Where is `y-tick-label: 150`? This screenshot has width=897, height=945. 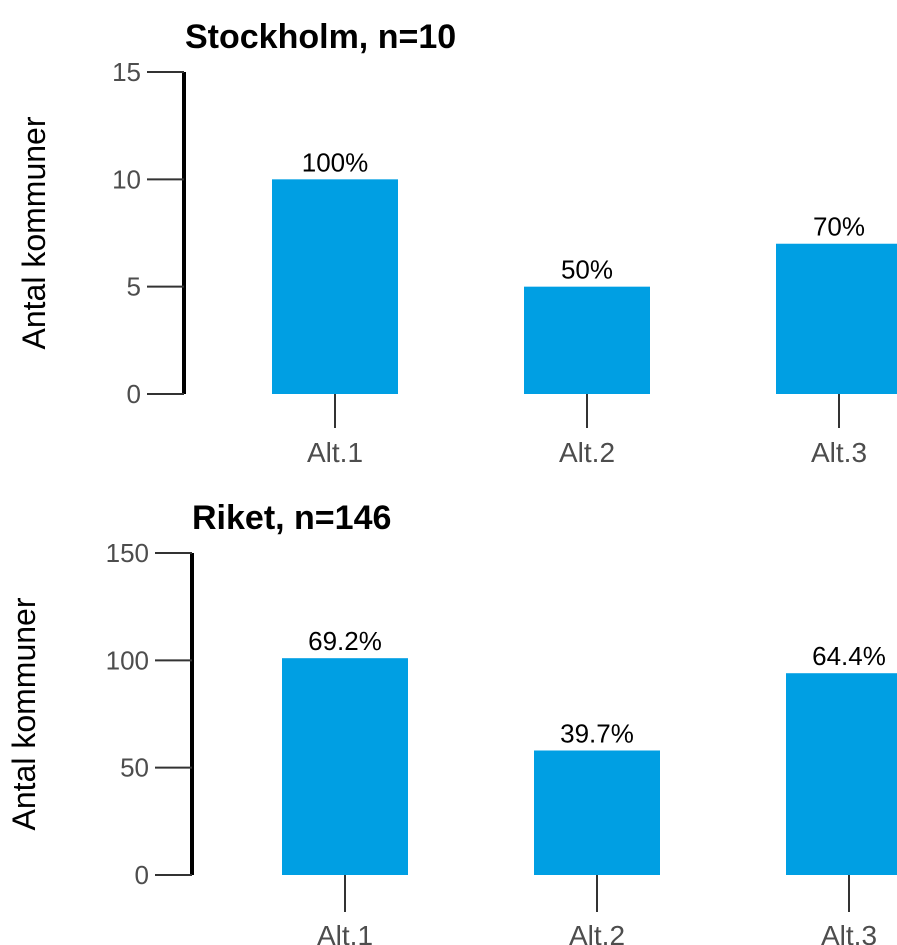
y-tick-label: 150 is located at coordinates (127, 553).